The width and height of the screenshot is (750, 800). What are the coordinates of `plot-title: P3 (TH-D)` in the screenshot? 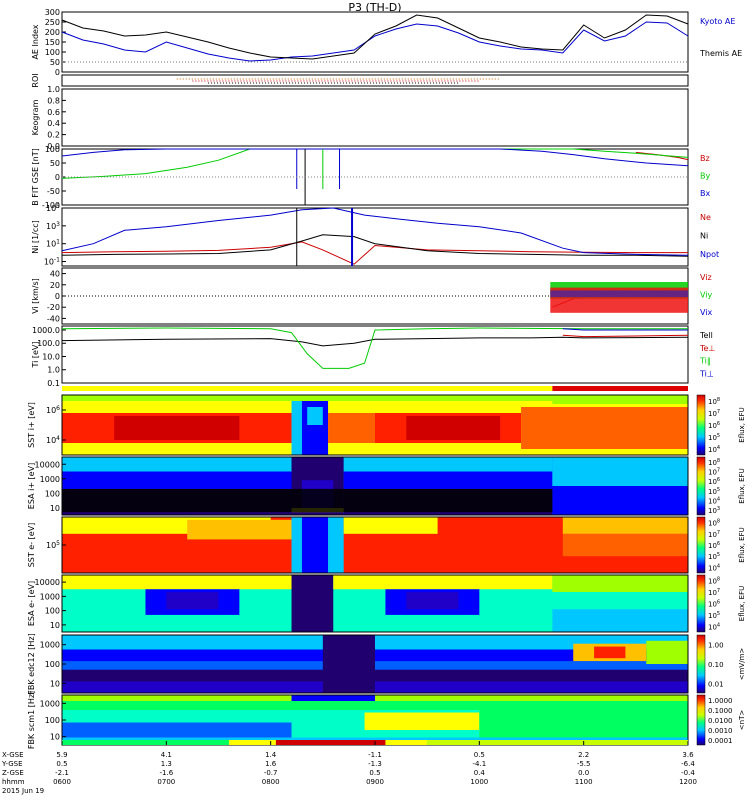 It's located at (374, 7).